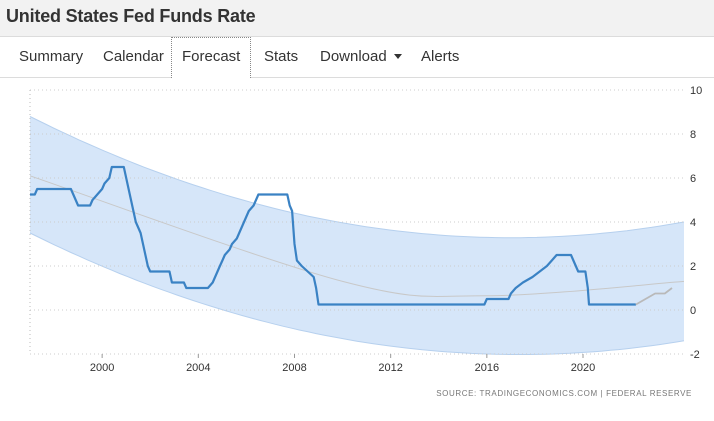  Describe the element at coordinates (357, 18) in the screenshot. I see `header-bar: United States Fed Funds Rate` at that location.